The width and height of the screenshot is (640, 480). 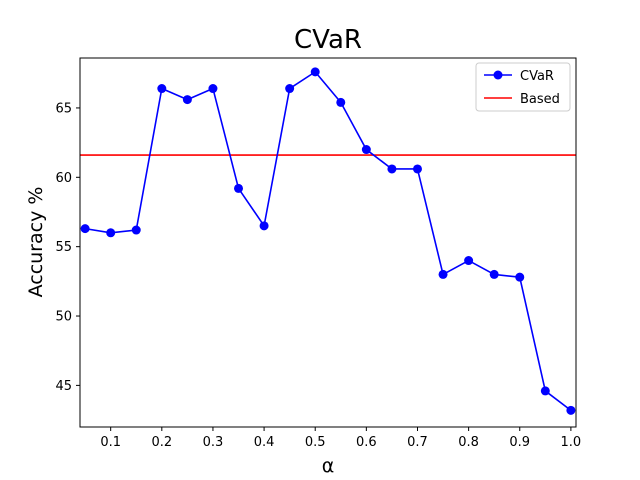 What do you see at coordinates (63, 178) in the screenshot?
I see `y-tick-label: 60` at bounding box center [63, 178].